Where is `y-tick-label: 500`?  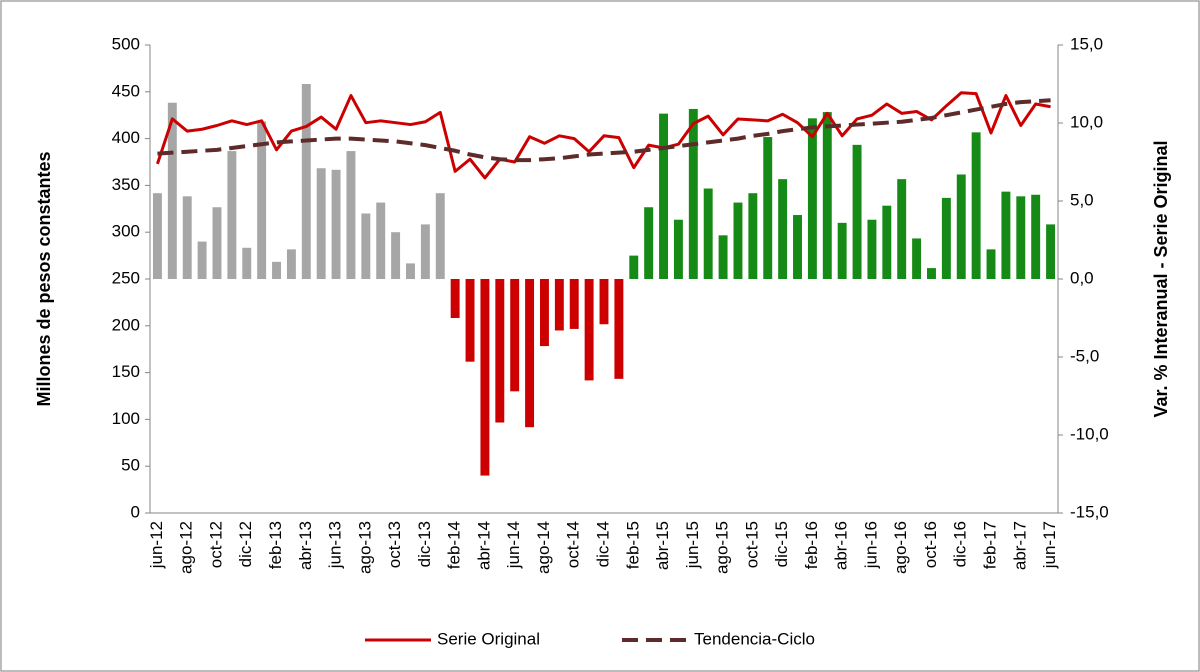 y-tick-label: 500 is located at coordinates (126, 43).